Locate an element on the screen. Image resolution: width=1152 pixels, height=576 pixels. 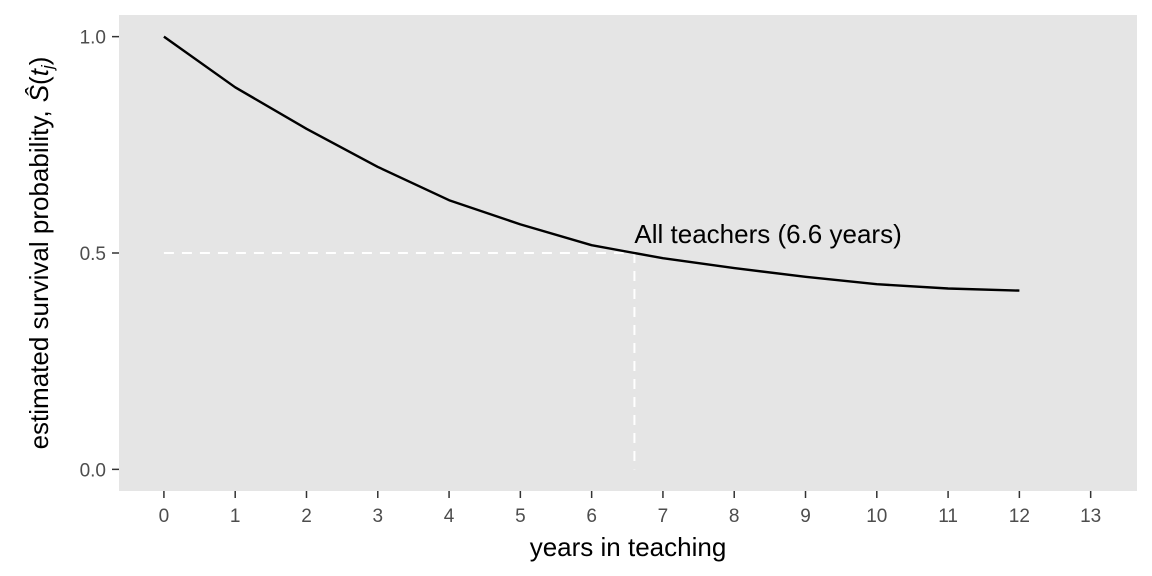
y-axis-title-symbol: Ŝ is located at coordinates (39, 93).